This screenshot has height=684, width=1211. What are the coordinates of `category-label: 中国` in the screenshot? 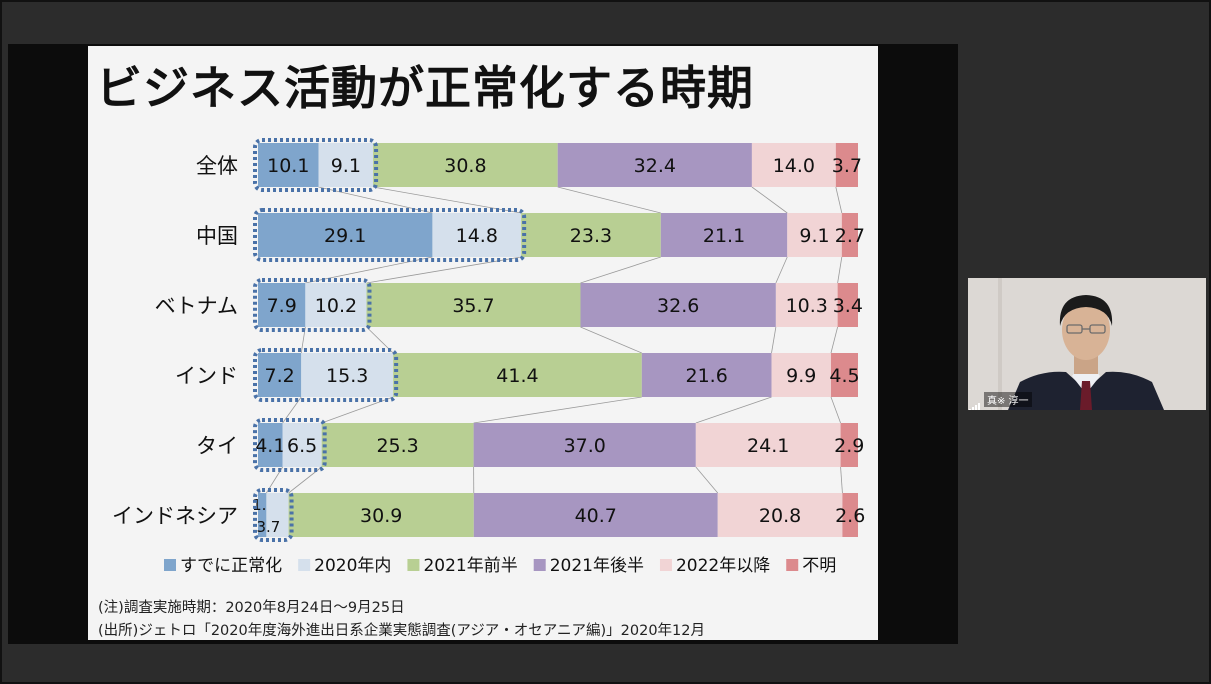 It's located at (217, 236).